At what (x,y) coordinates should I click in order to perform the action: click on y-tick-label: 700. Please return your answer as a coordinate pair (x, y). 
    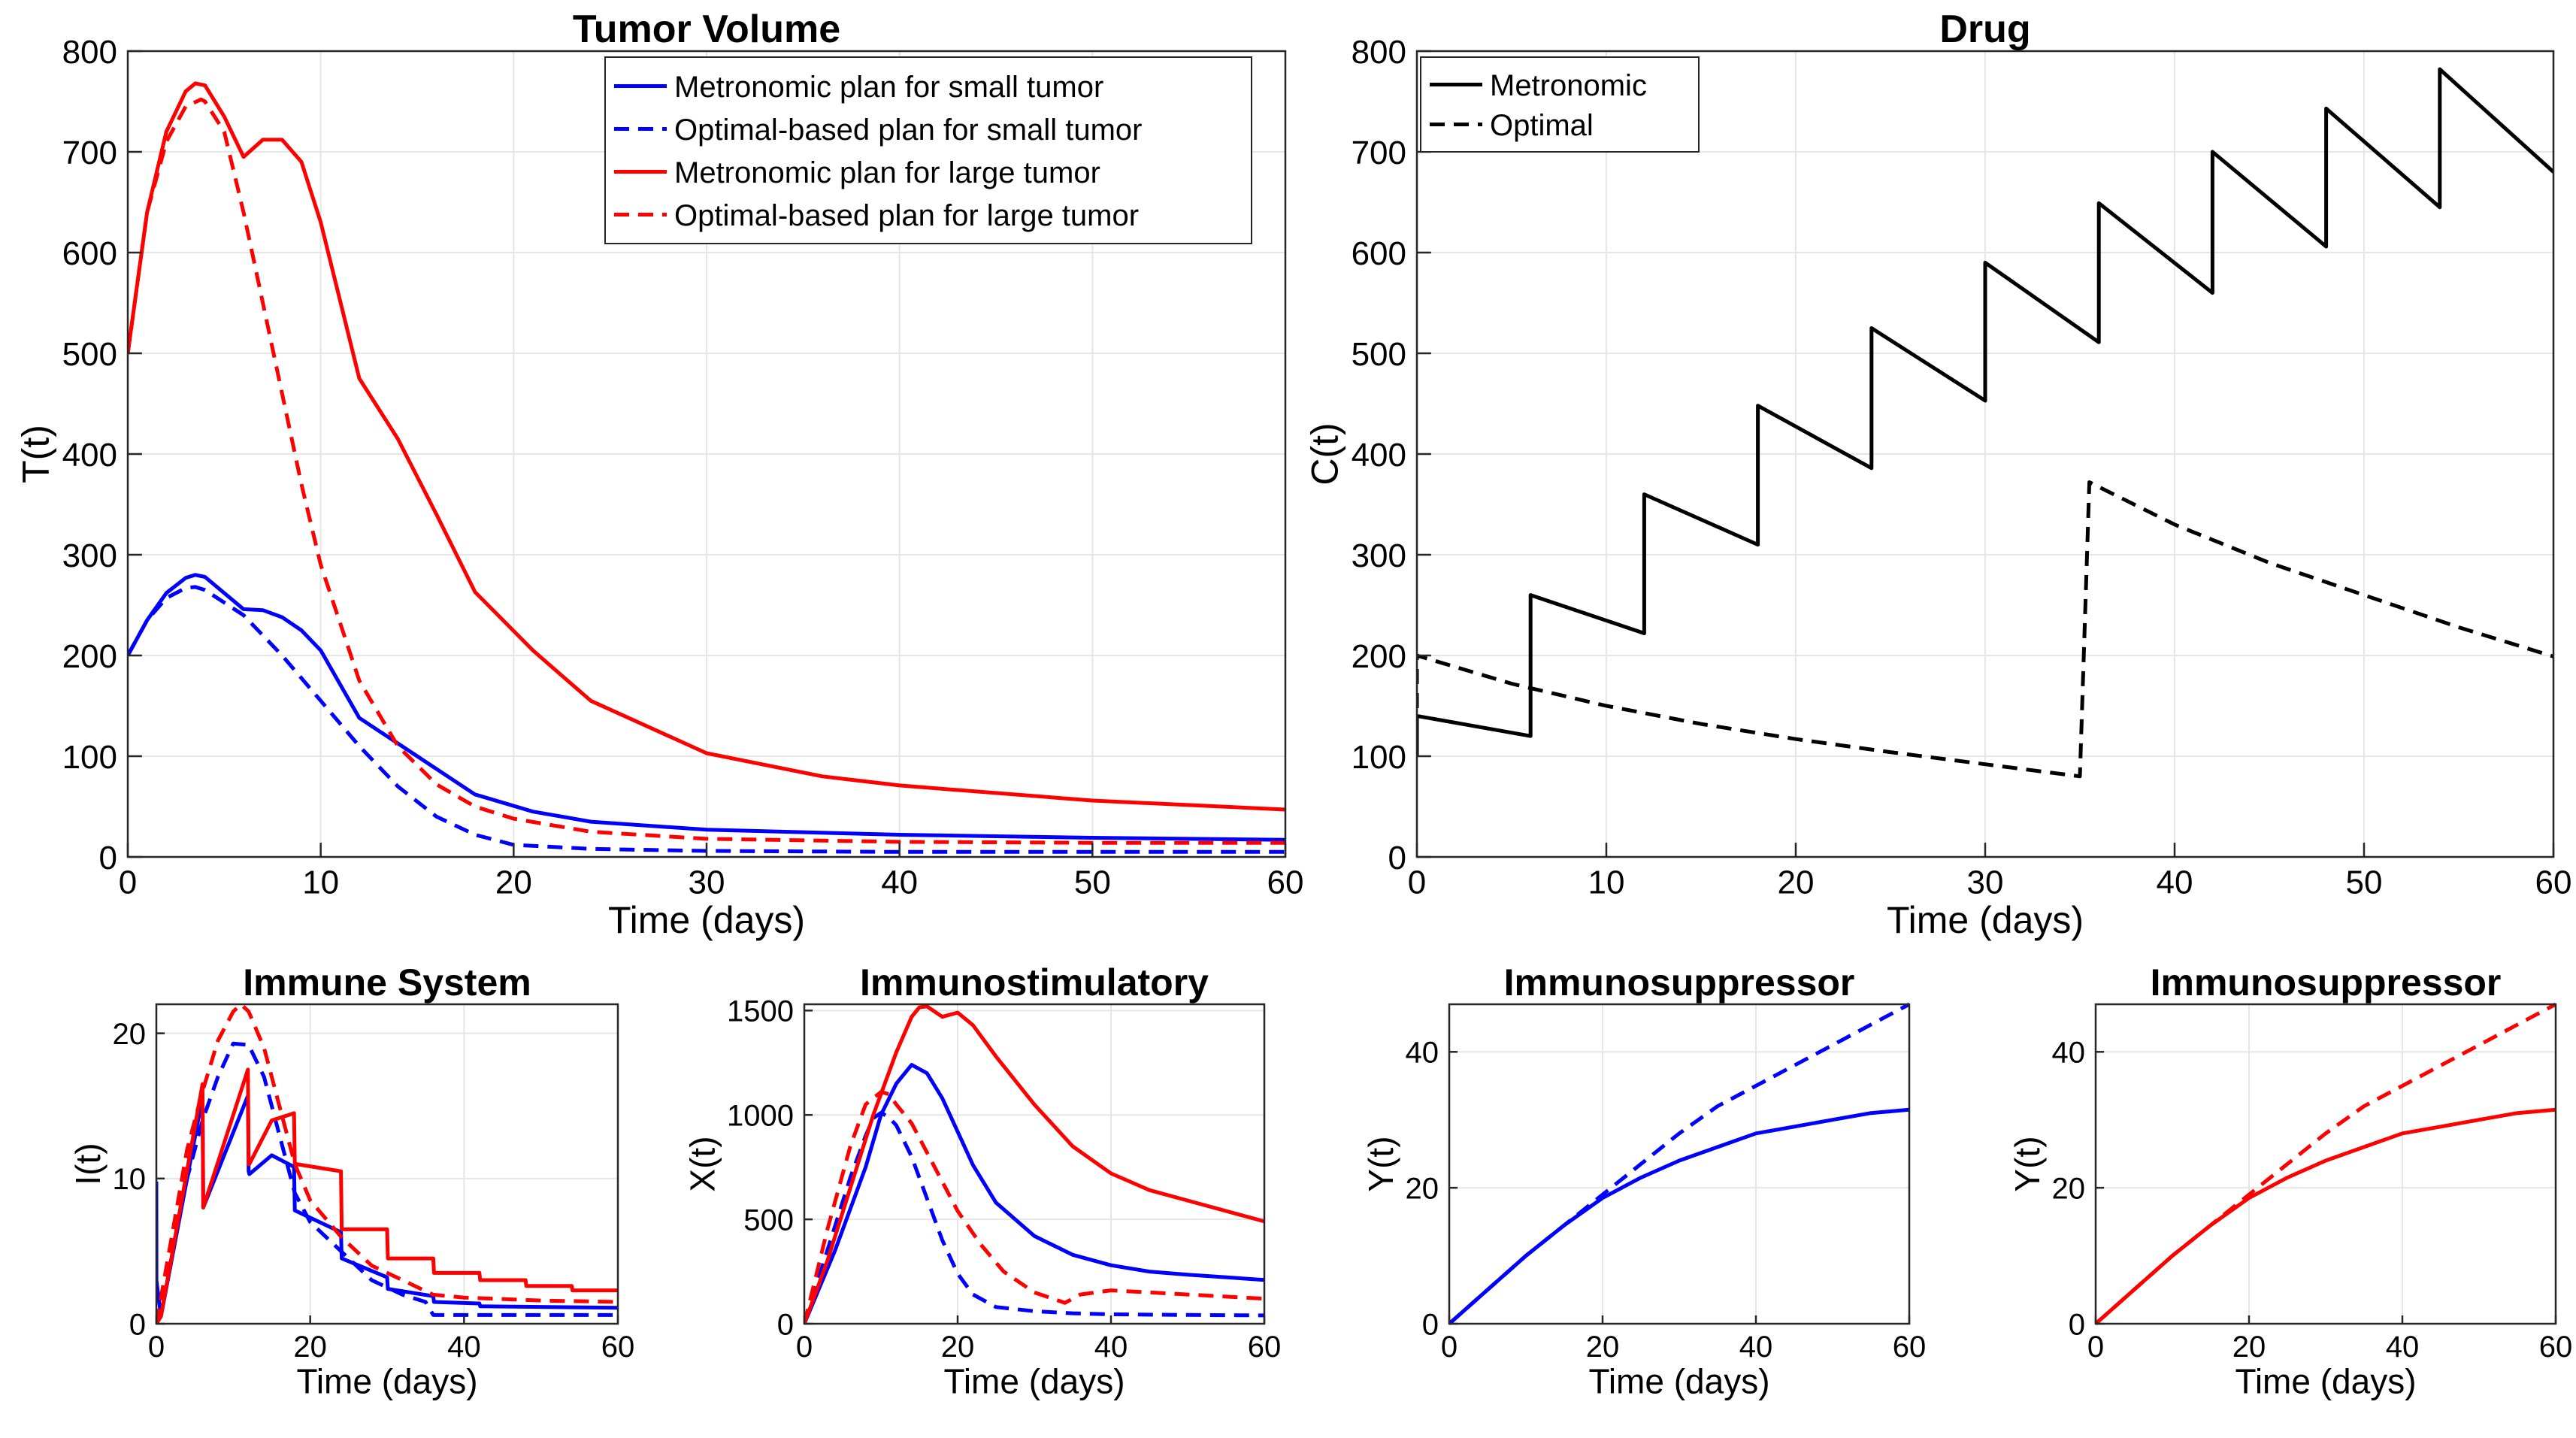
    Looking at the image, I should click on (89, 153).